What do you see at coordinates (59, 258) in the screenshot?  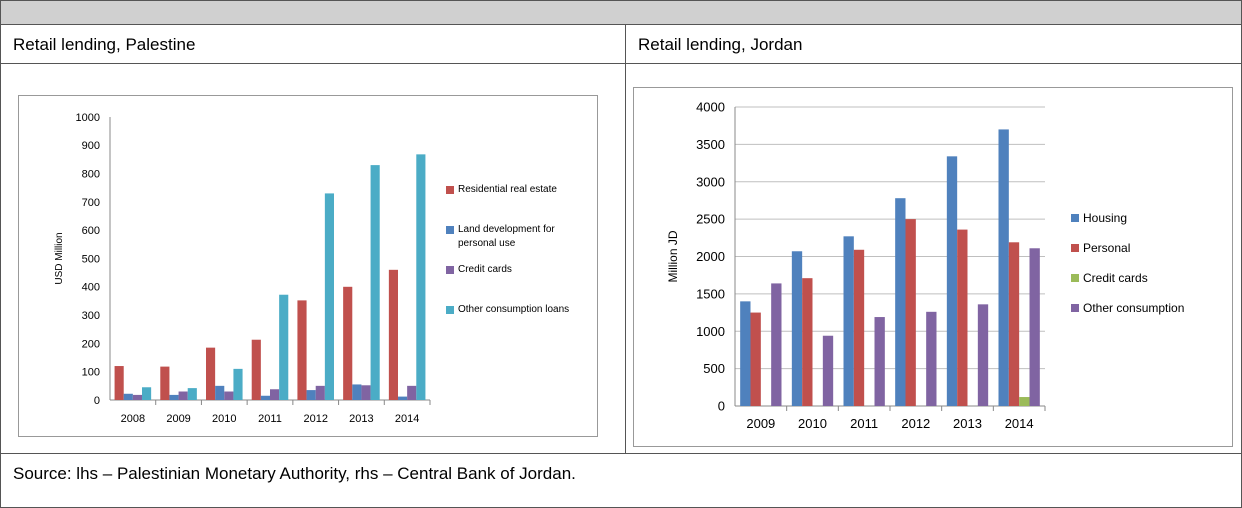 I see `y-axis-label: USD Million` at bounding box center [59, 258].